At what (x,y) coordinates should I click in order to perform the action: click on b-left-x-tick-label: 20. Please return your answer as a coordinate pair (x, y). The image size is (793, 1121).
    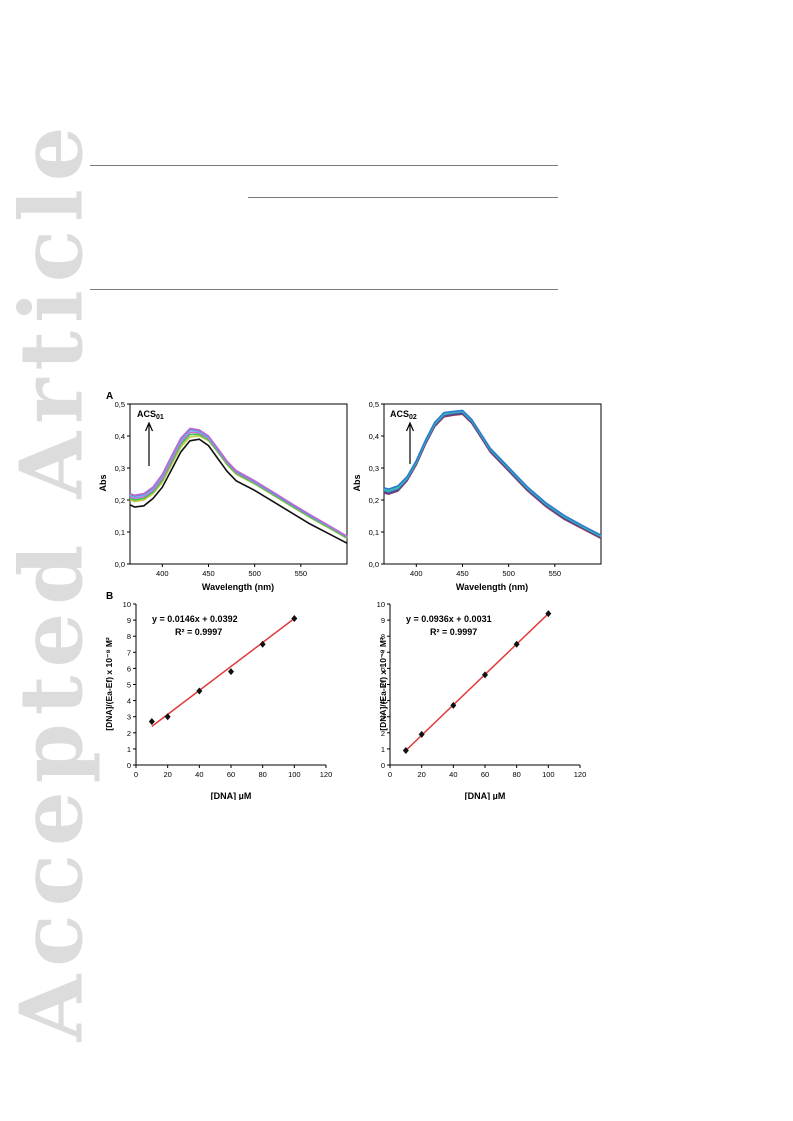
    Looking at the image, I should click on (167, 774).